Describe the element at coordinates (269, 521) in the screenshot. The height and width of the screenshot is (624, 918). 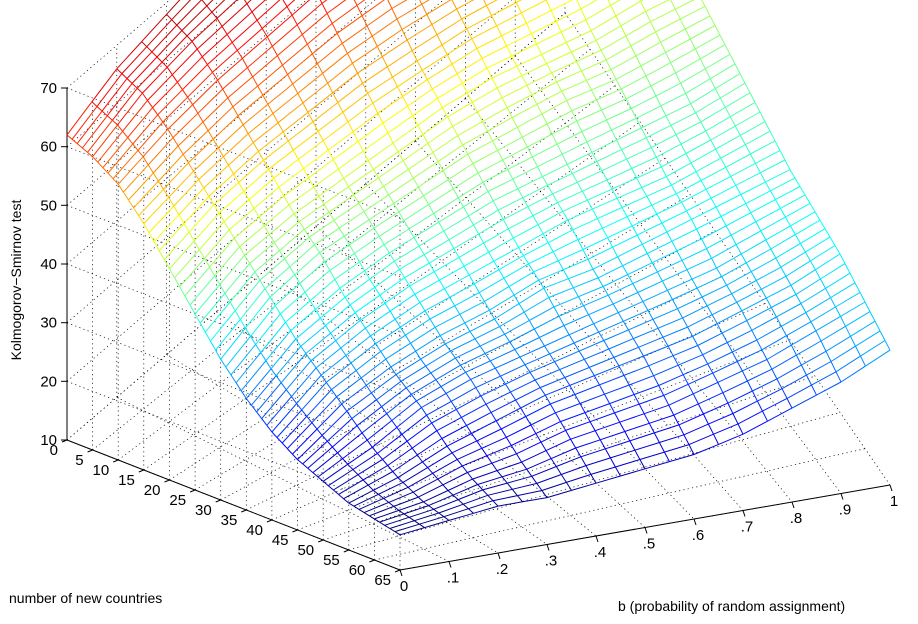
I see `y-tick-mark` at that location.